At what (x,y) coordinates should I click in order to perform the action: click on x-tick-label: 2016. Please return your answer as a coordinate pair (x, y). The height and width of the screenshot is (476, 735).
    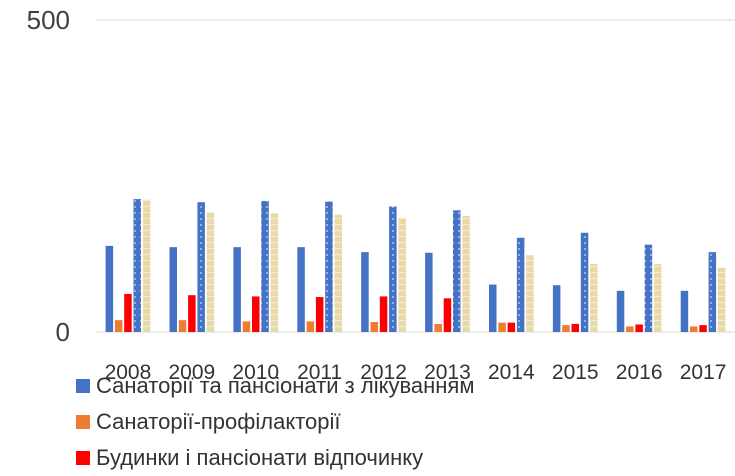
    Looking at the image, I should click on (639, 372).